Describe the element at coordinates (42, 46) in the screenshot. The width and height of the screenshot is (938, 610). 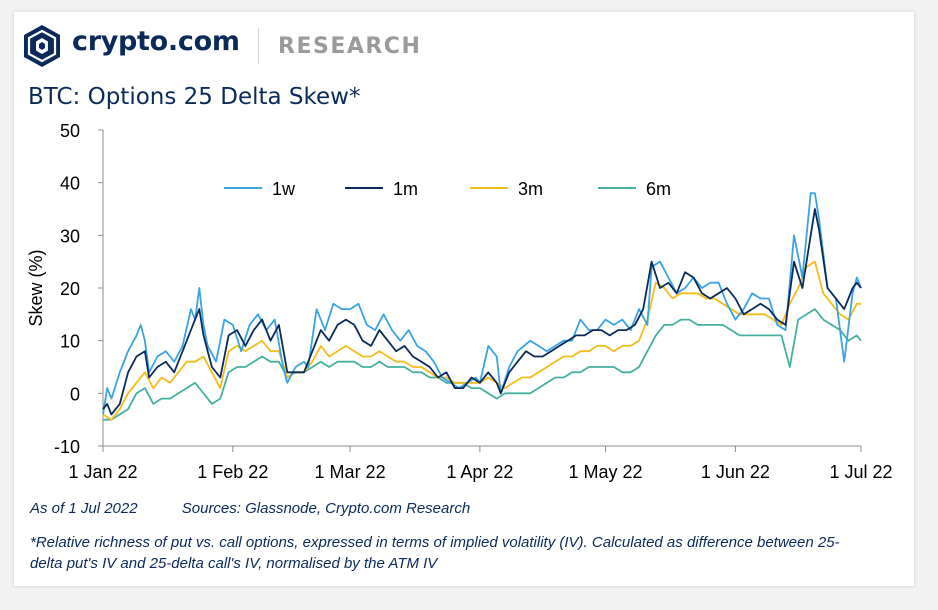
I see `crypto-com-logo-icon` at that location.